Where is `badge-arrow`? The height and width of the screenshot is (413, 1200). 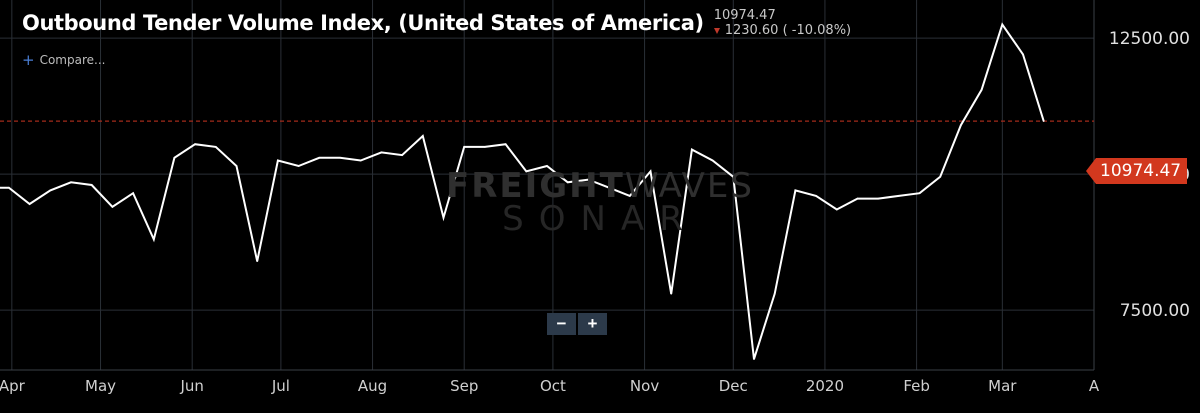
badge-arrow is located at coordinates (1091, 171).